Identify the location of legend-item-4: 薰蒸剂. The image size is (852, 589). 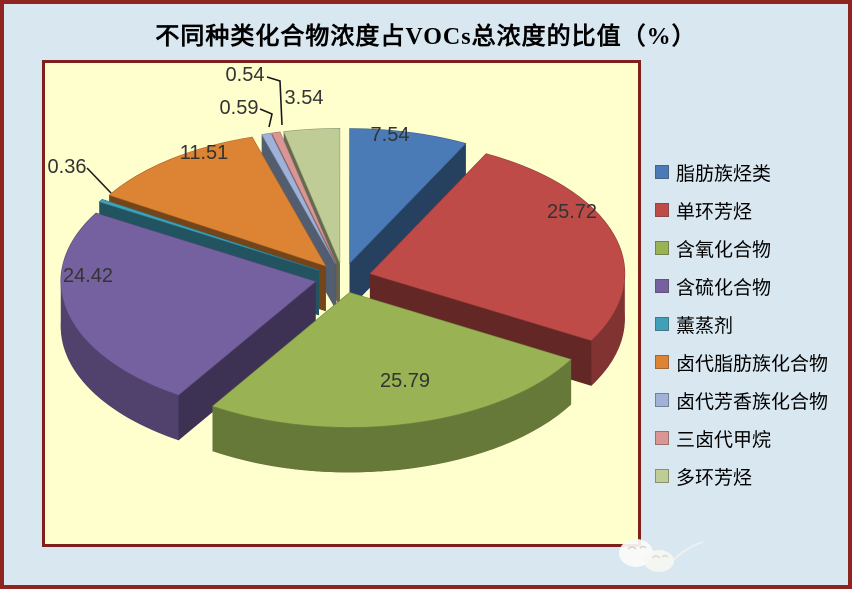
(741, 324).